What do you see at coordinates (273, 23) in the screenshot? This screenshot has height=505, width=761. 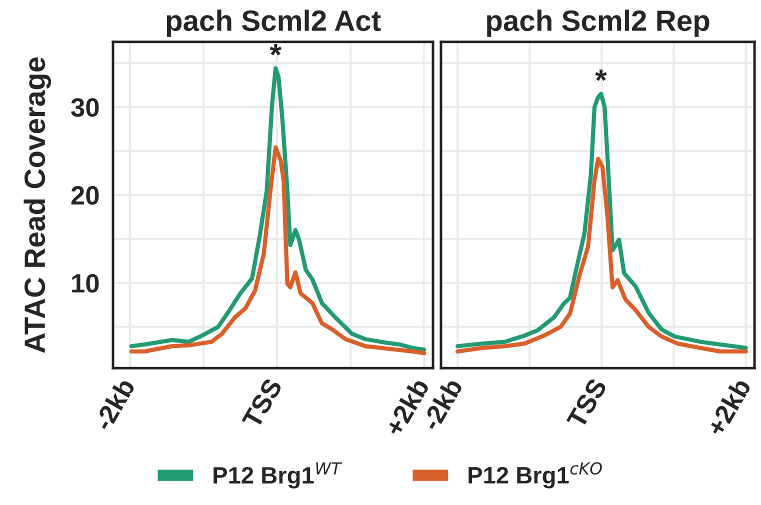 I see `chart-title: pach Scml2 Act` at bounding box center [273, 23].